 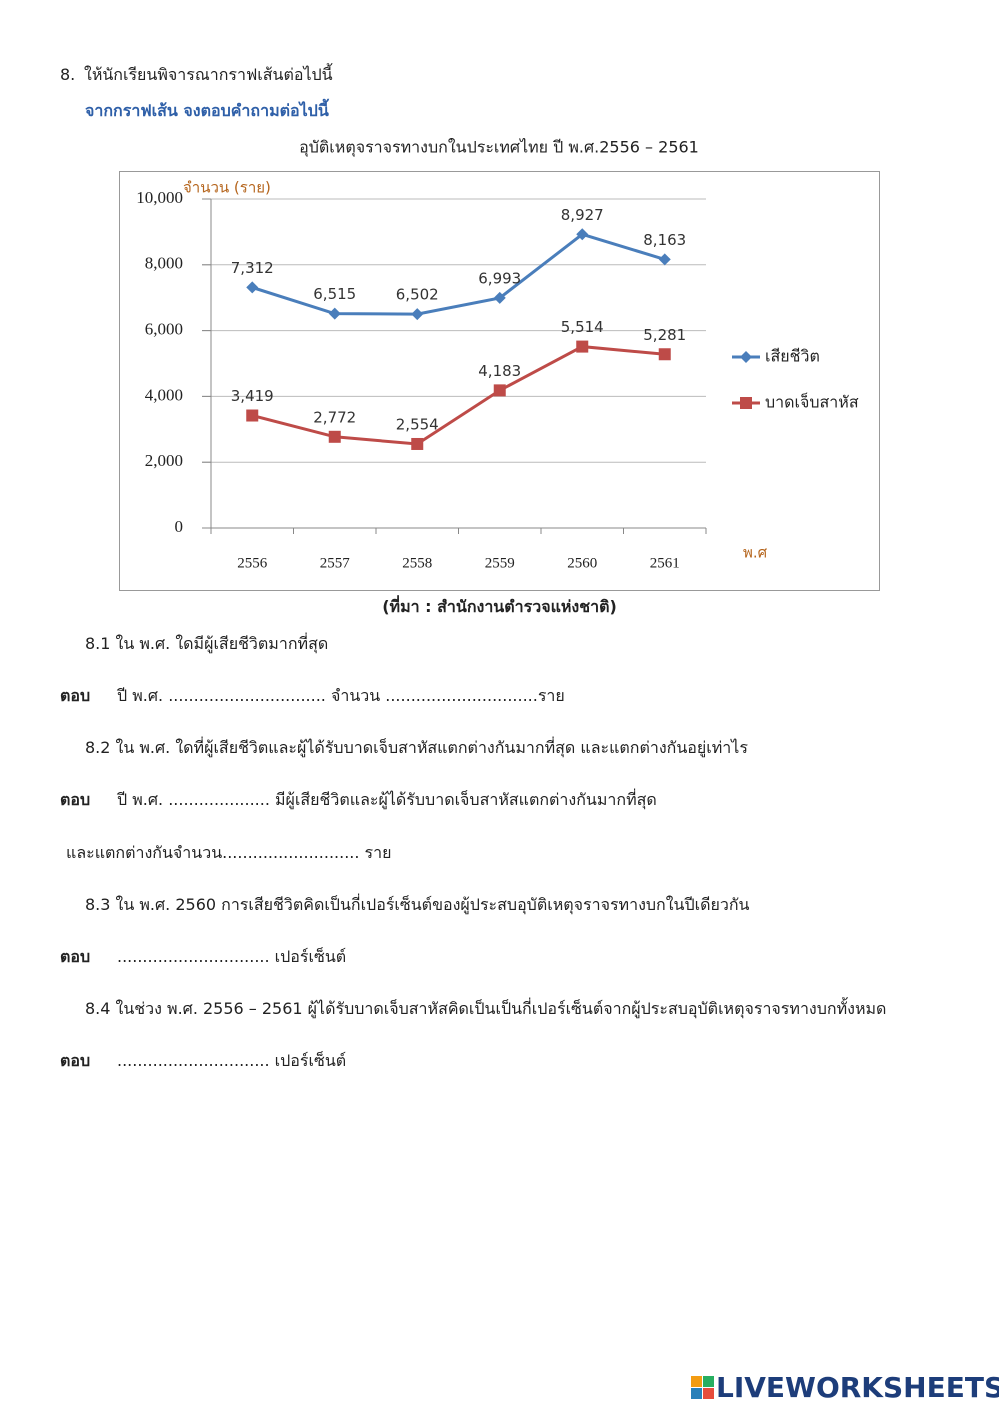 What do you see at coordinates (417, 563) in the screenshot?
I see `x-tick-label: 2558` at bounding box center [417, 563].